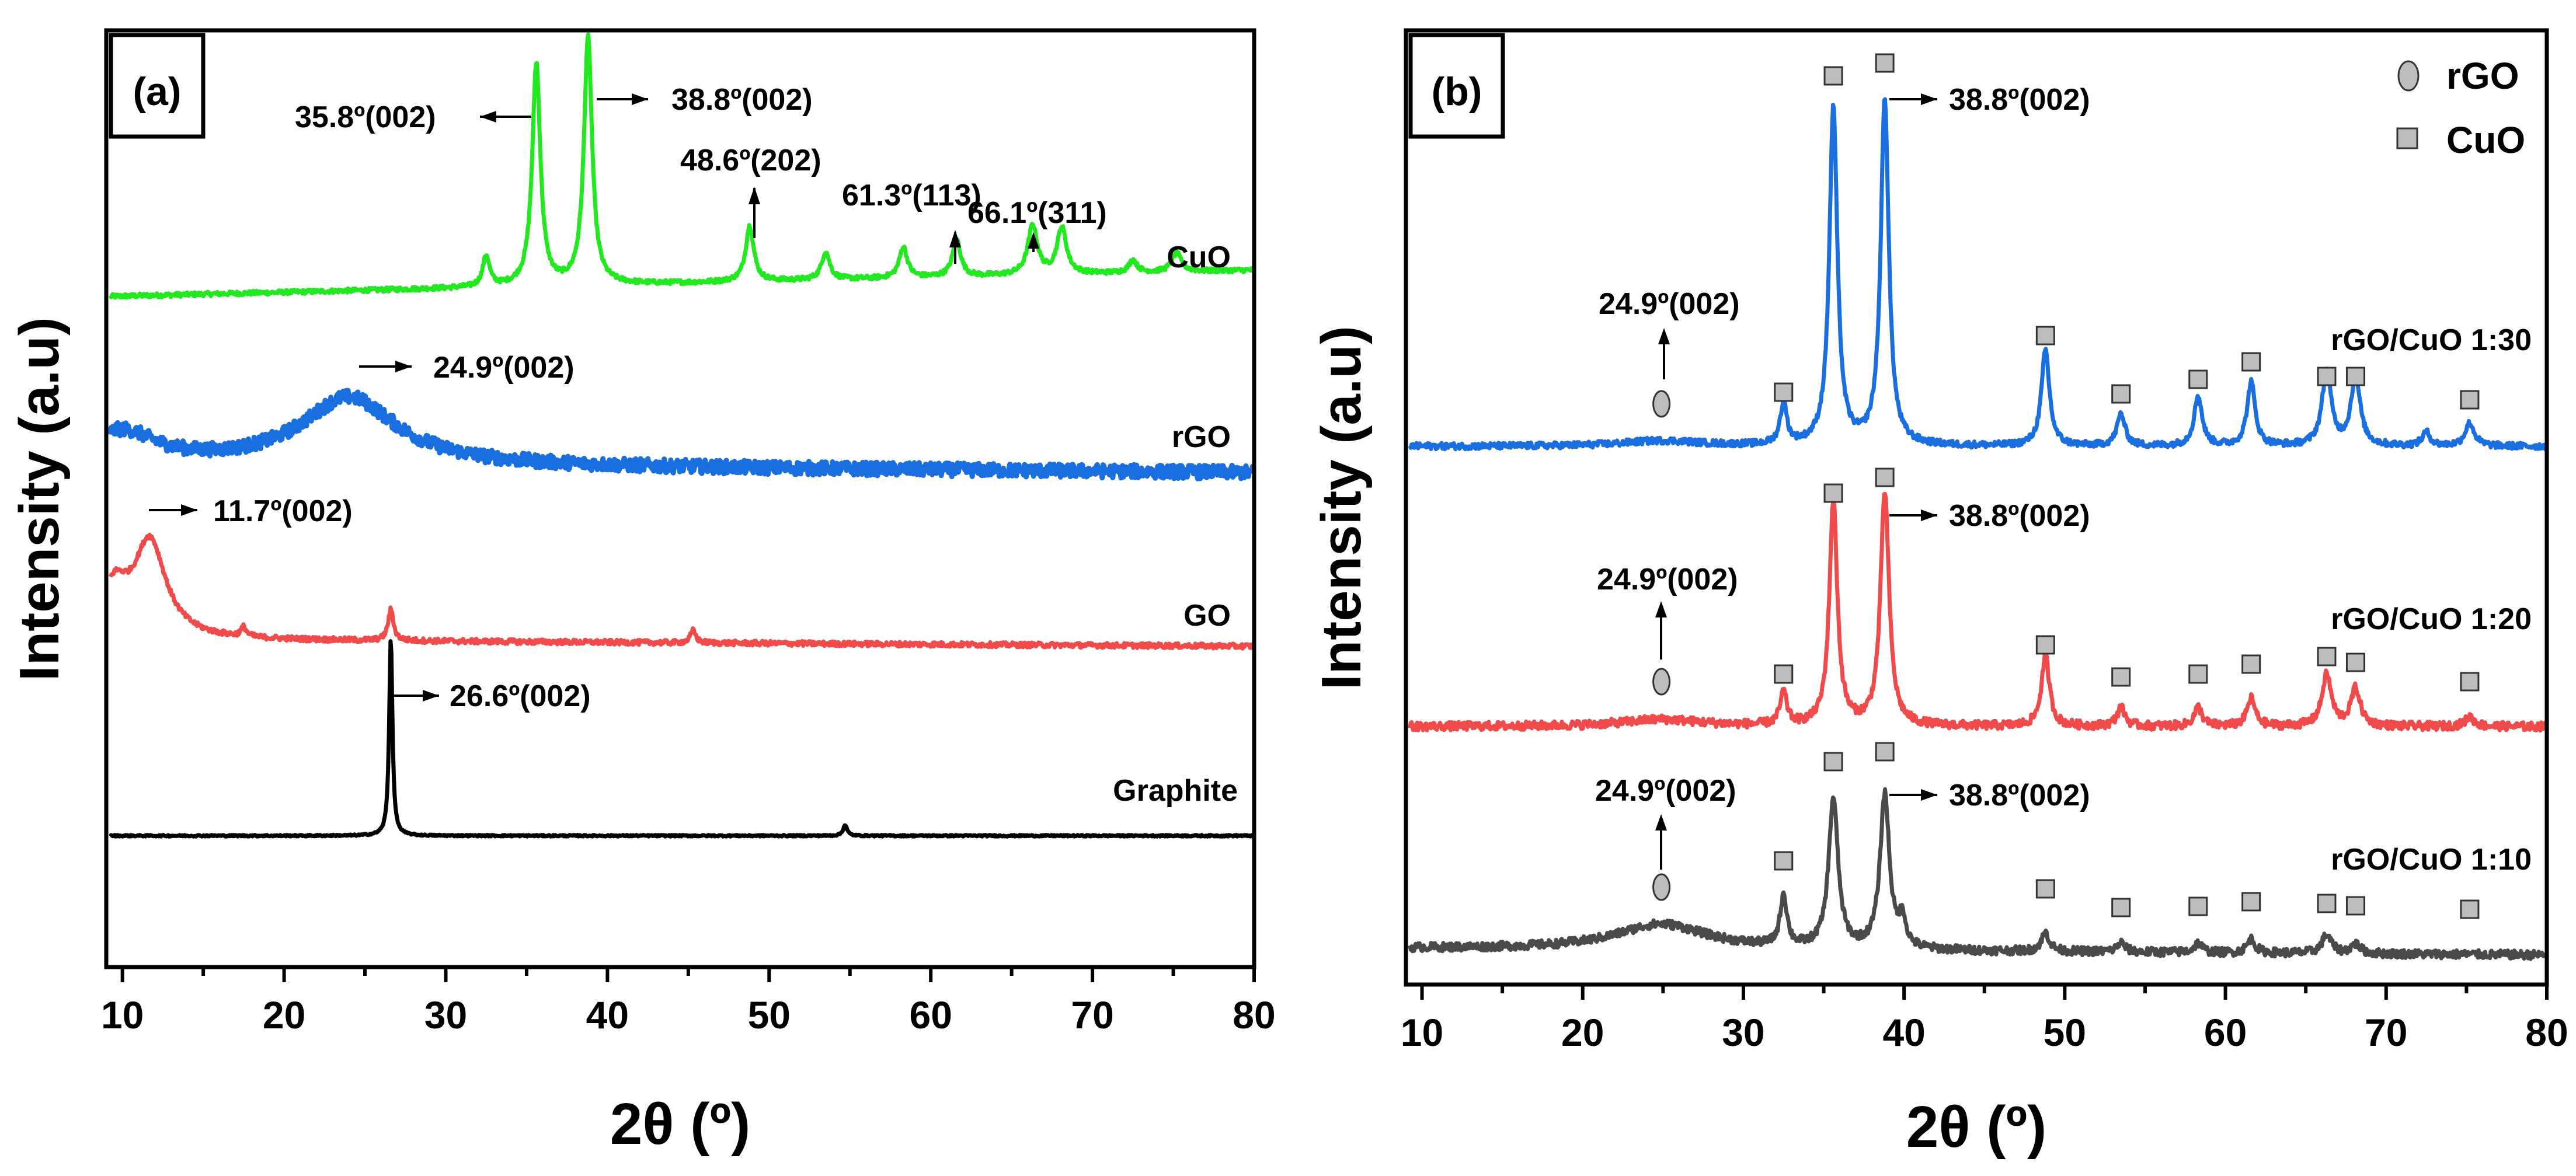 Image resolution: width=2576 pixels, height=1176 pixels. I want to click on panel-a-series-label-rgo: rGO, so click(1201, 437).